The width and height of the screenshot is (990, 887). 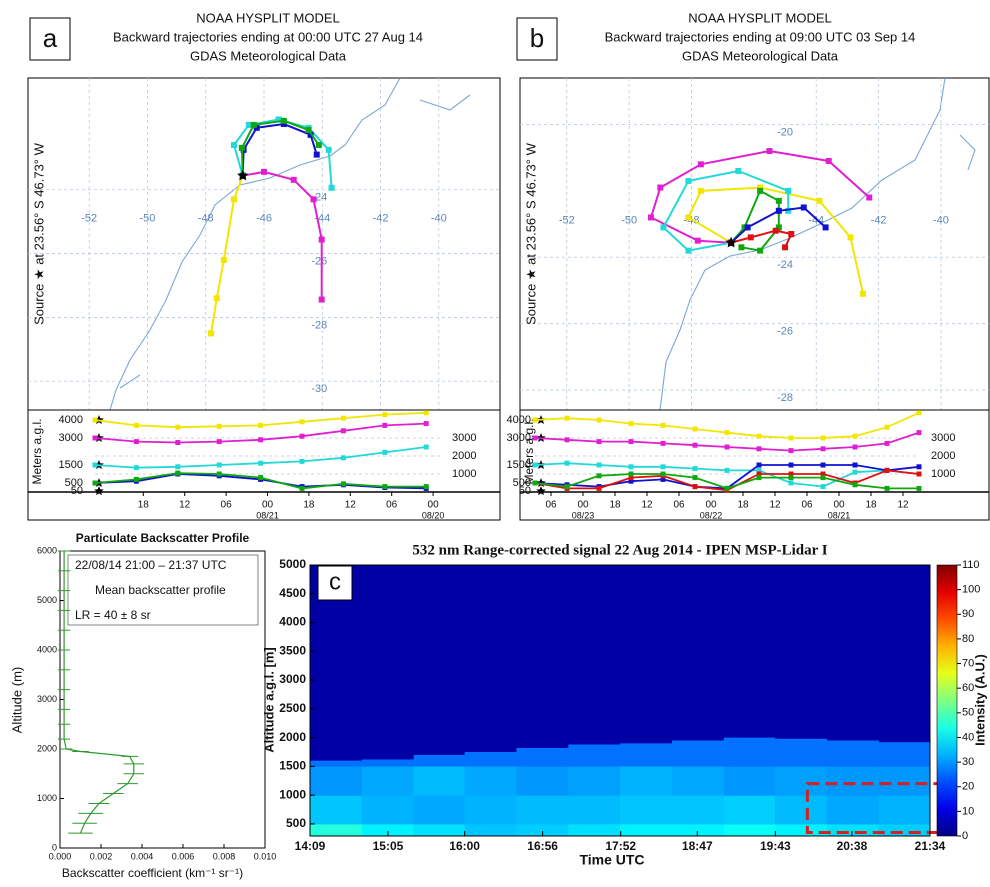 I want to click on colorbar-tick-label: 30, so click(x=968, y=762).